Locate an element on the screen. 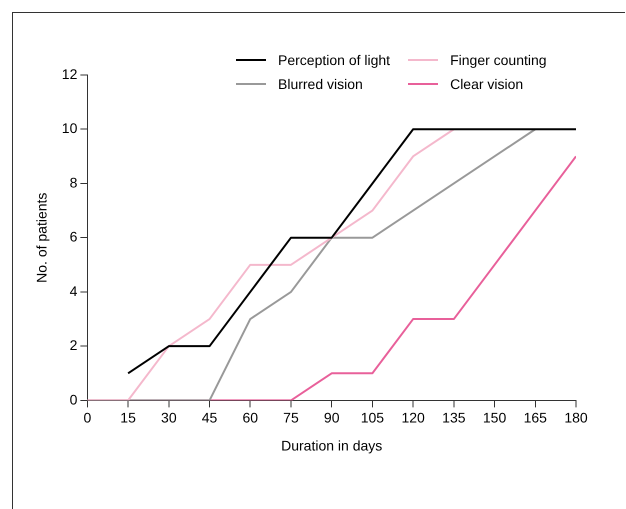 This screenshot has width=626, height=509. x-tick-label: 180 is located at coordinates (576, 418).